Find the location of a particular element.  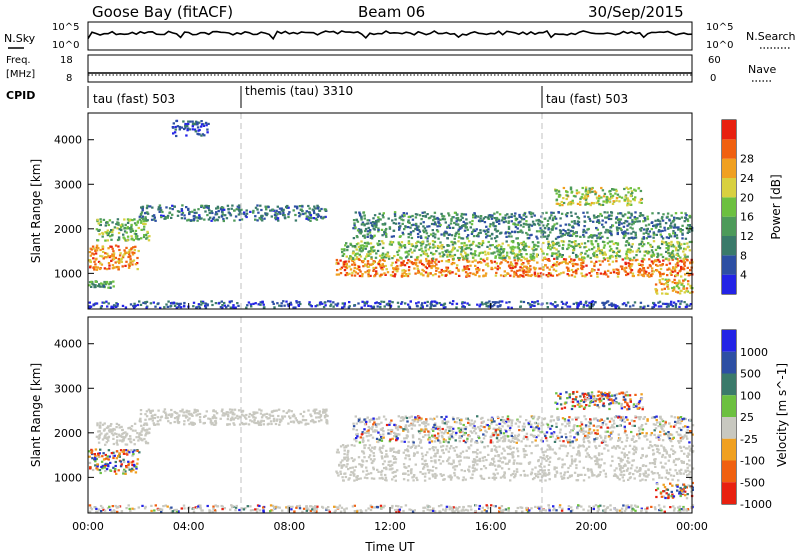

power-colorbar-swatch is located at coordinates (729, 188).